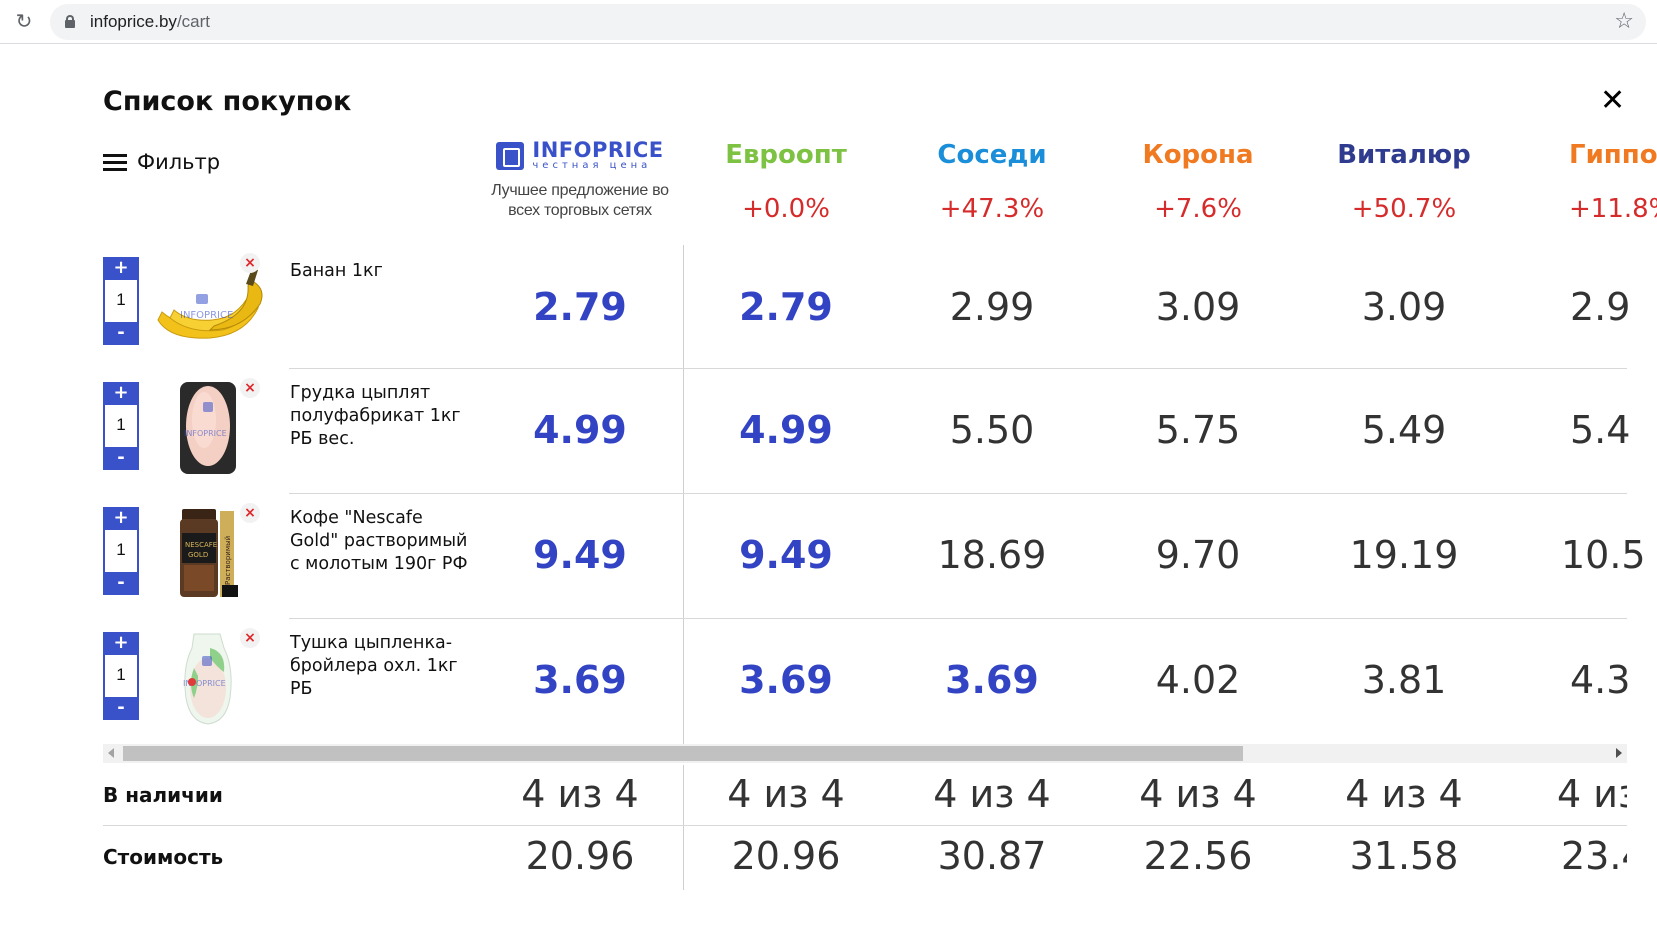 The image size is (1657, 925). I want to click on summary-divider, so click(865, 825).